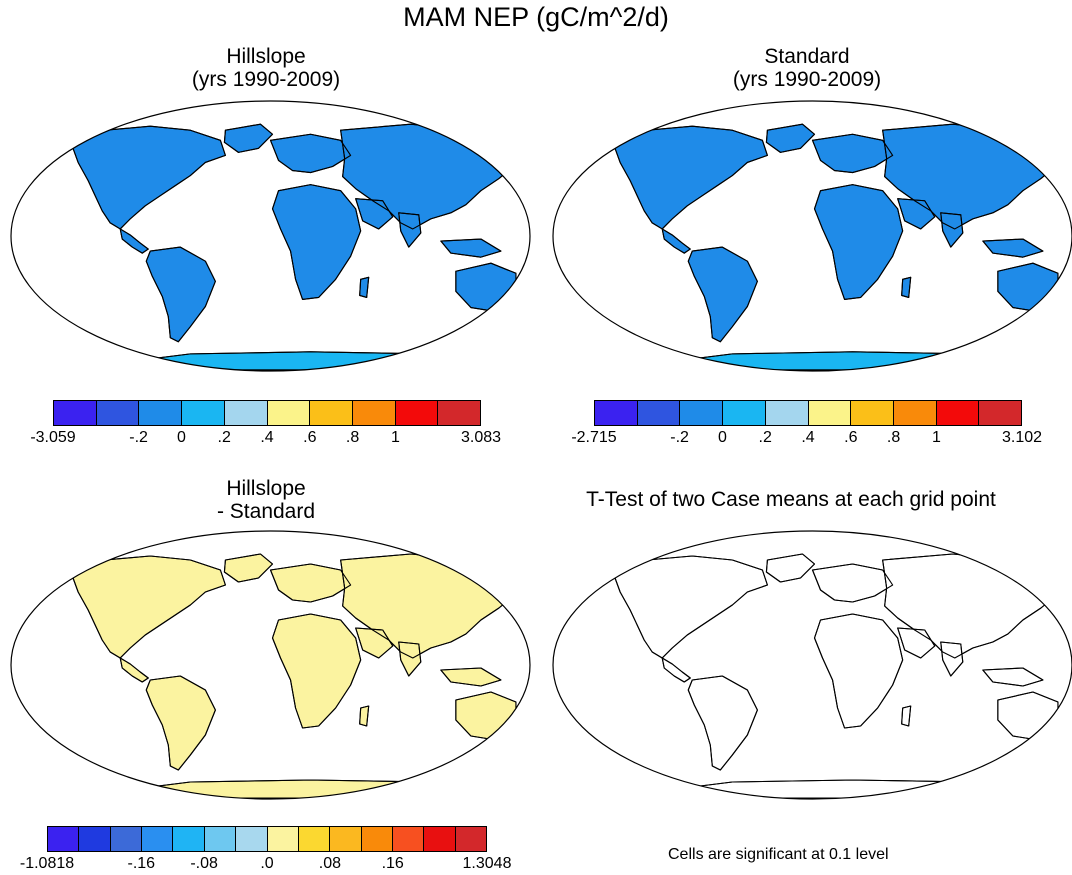 The width and height of the screenshot is (1072, 875). I want to click on colorbar-tick-label: -3.059, so click(52, 438).